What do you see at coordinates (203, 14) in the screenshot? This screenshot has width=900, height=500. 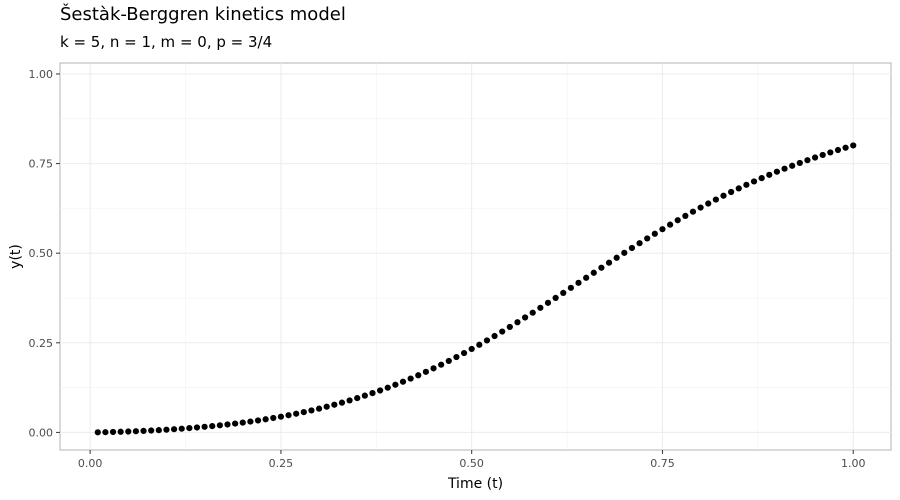 I see `chart-title: Šestàk-Berggren kinetics model` at bounding box center [203, 14].